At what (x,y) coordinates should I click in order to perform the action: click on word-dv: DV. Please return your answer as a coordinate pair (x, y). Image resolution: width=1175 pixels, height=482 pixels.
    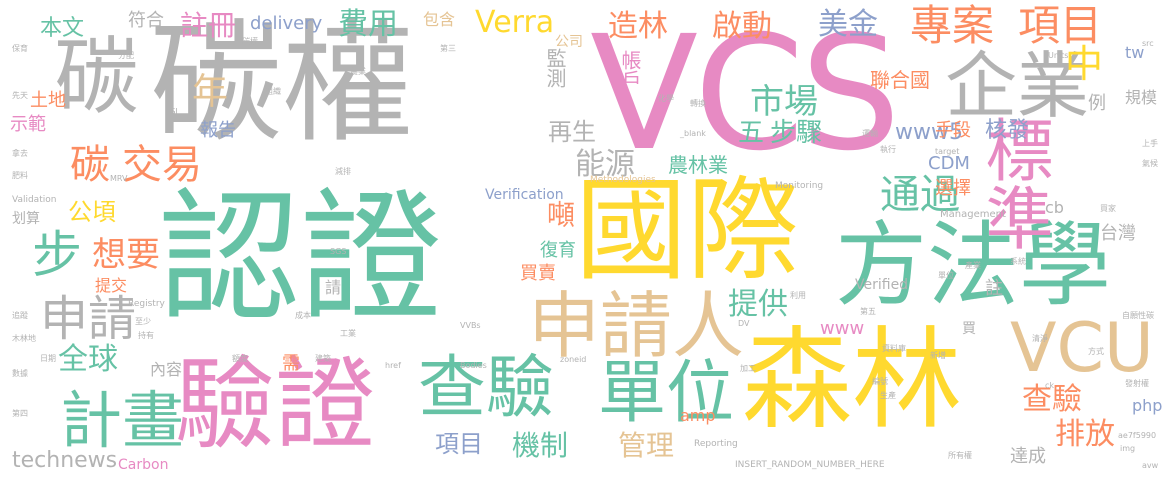
    Looking at the image, I should click on (744, 323).